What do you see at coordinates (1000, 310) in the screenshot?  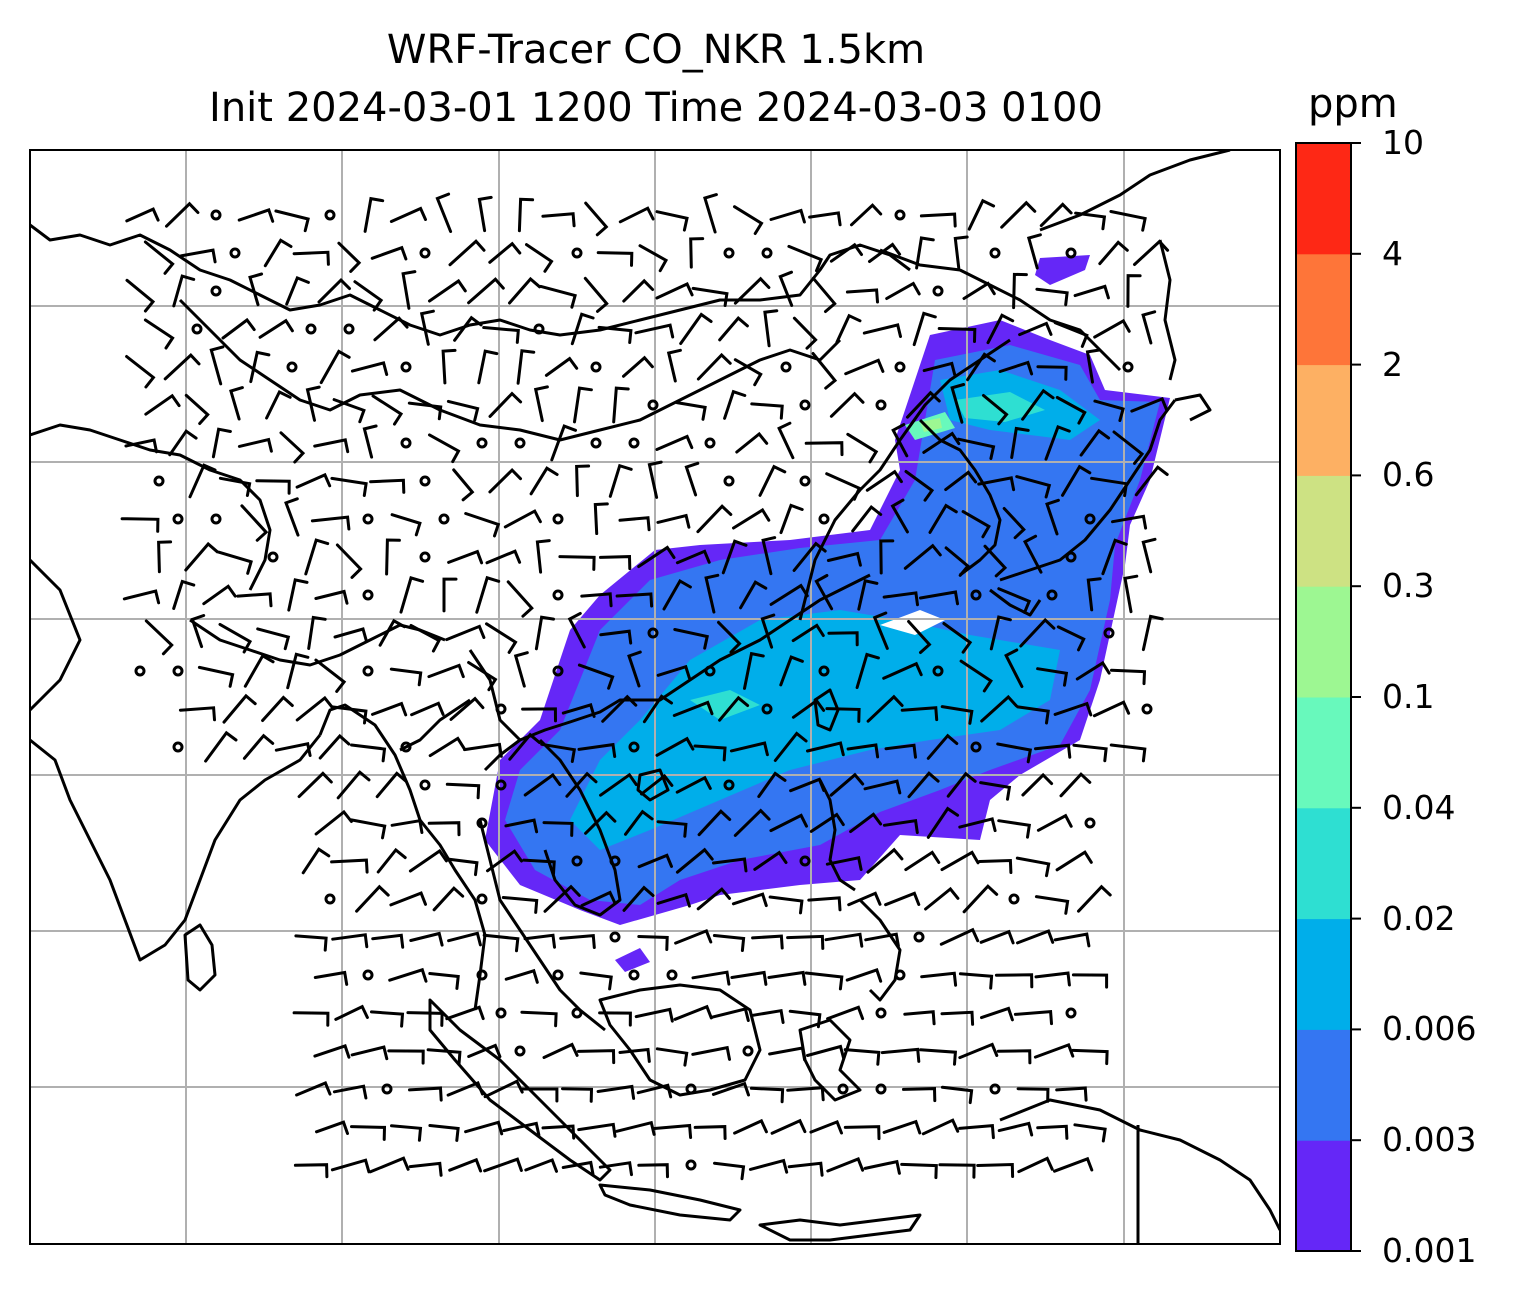 I see `border-amur` at bounding box center [1000, 310].